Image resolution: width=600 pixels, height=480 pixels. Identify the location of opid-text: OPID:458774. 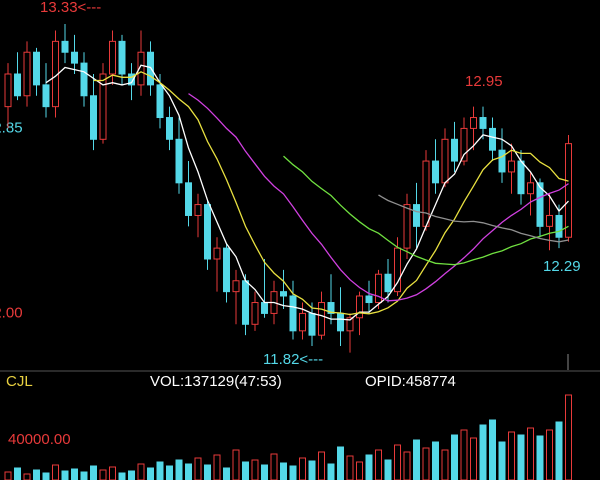
(410, 381).